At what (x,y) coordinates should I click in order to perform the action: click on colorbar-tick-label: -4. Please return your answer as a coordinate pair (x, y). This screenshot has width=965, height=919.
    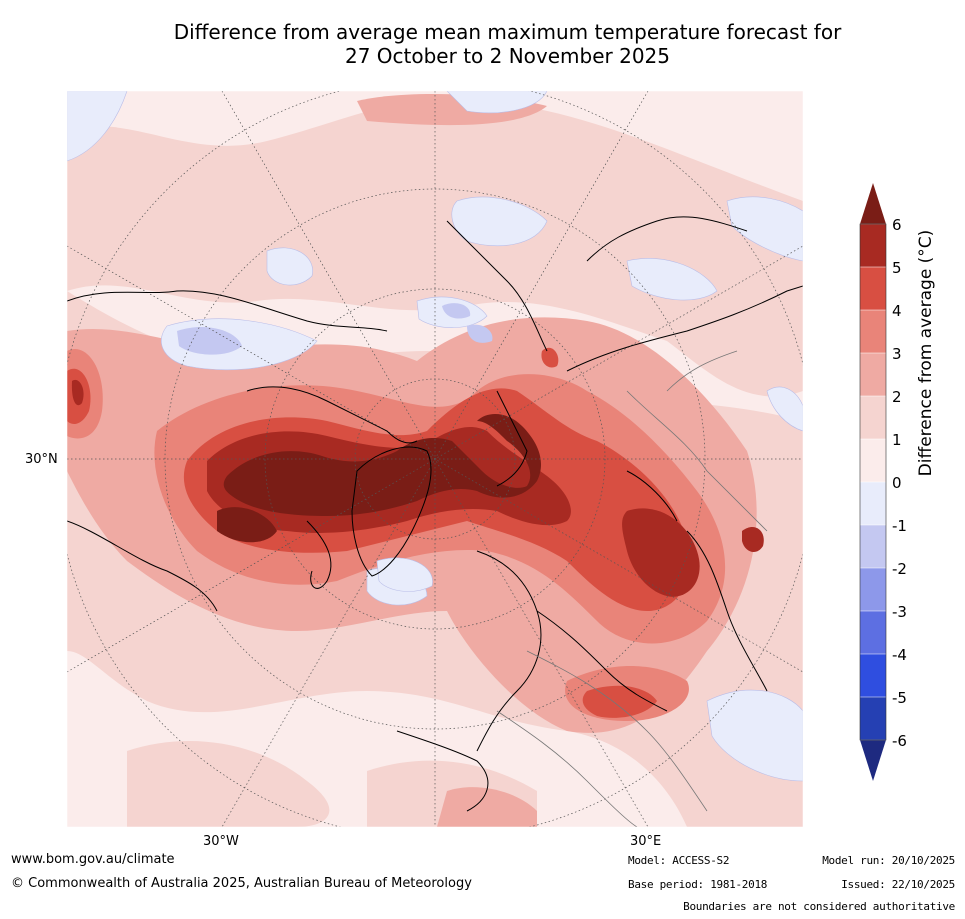
    Looking at the image, I should click on (899, 655).